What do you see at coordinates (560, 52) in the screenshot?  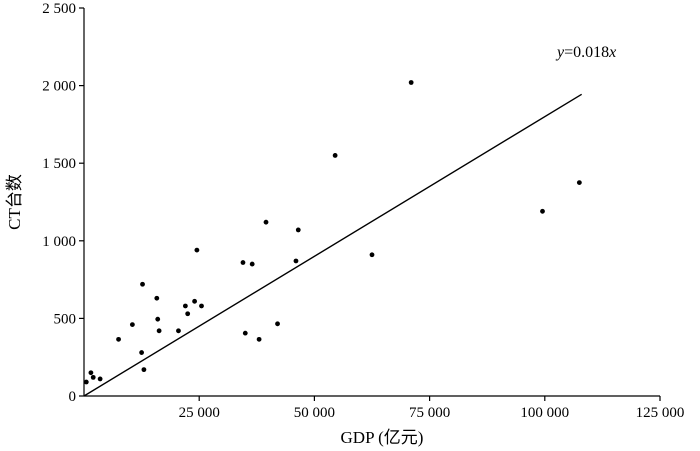 I see `fit-equation-y: y` at bounding box center [560, 52].